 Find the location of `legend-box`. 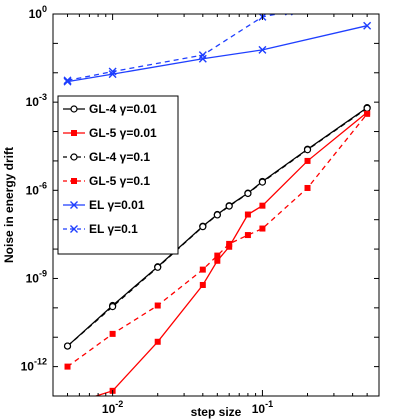

legend-box is located at coordinates (118, 175).